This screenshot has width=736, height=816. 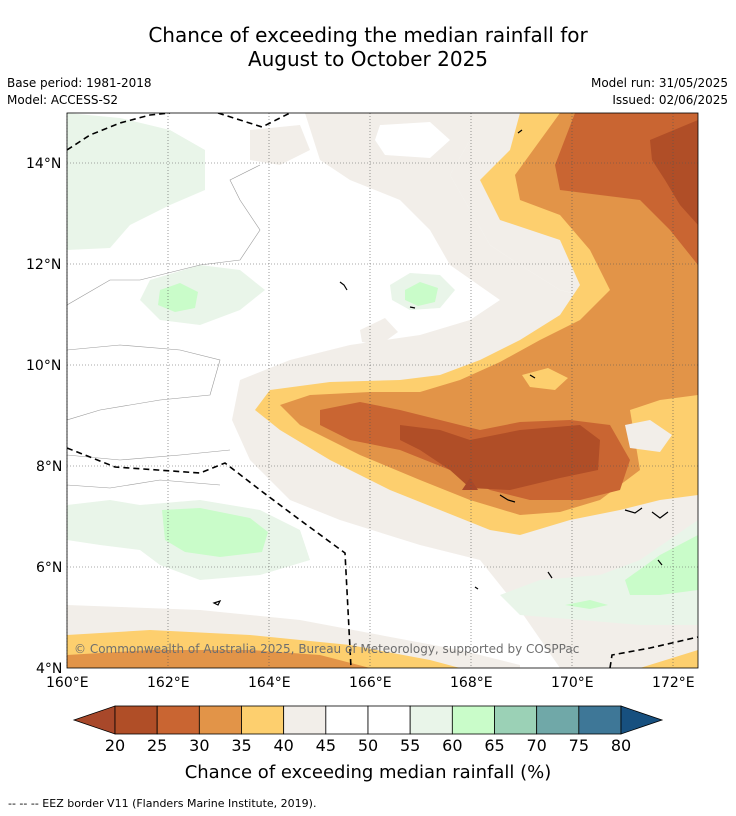 I want to click on lon-tick-166e: 166°E, so click(x=370, y=683).